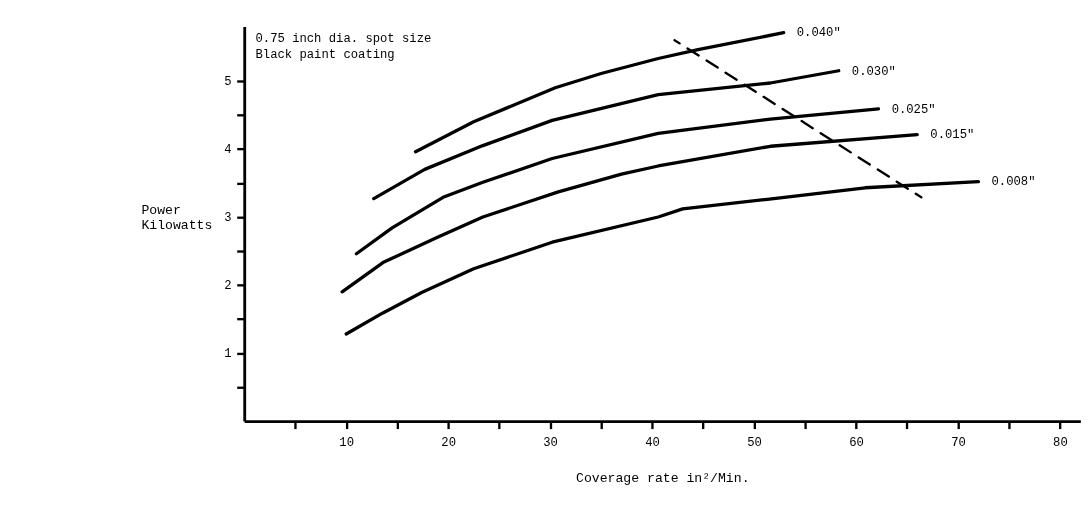 This screenshot has width=1086, height=513. I want to click on y-tick-label: 2, so click(228, 286).